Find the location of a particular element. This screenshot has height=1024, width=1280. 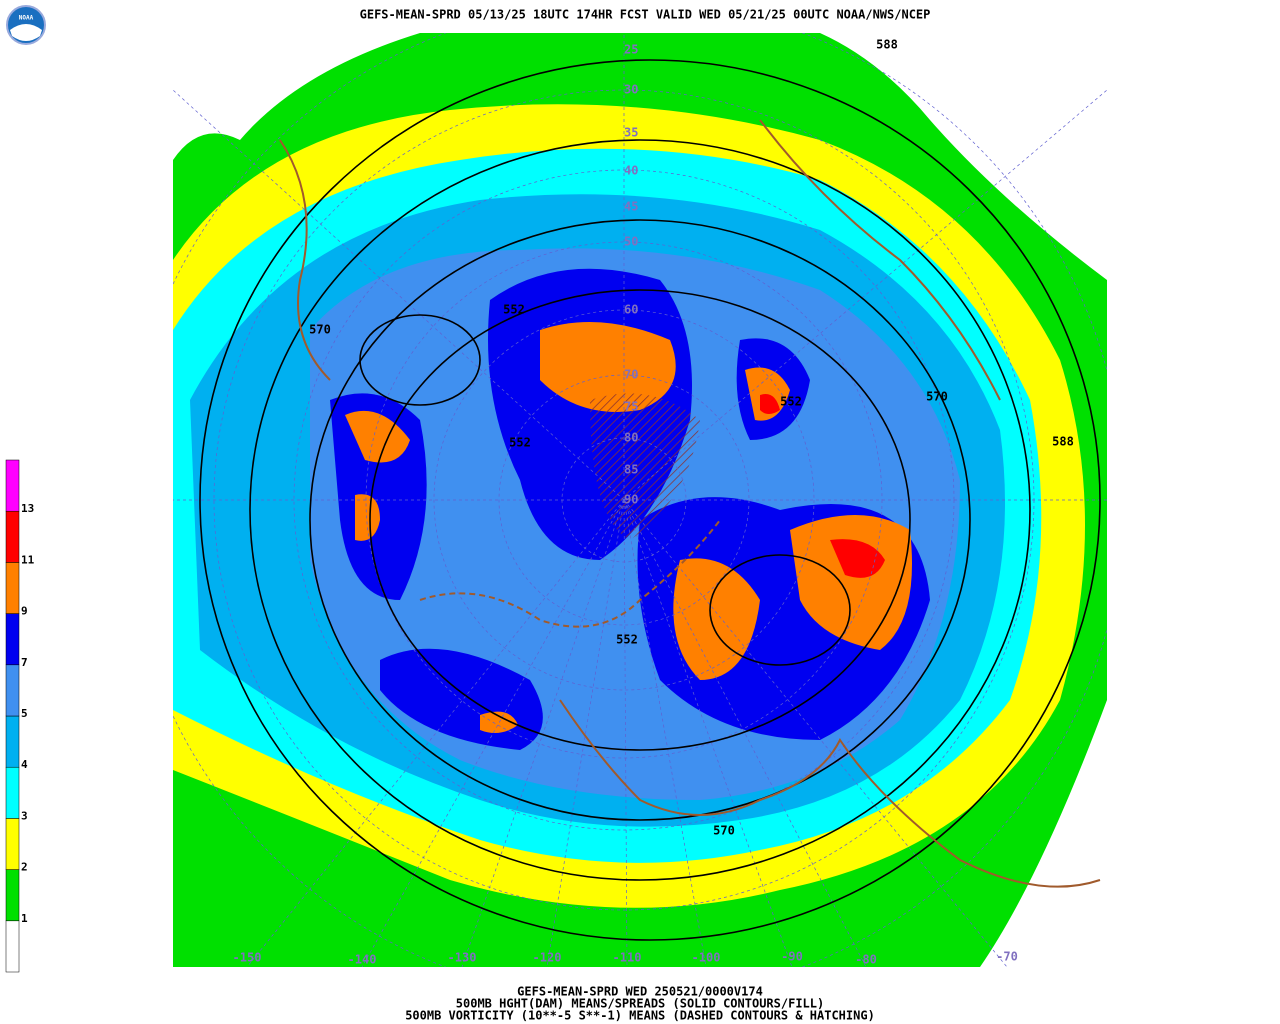

lat-label: 35 is located at coordinates (631, 133).